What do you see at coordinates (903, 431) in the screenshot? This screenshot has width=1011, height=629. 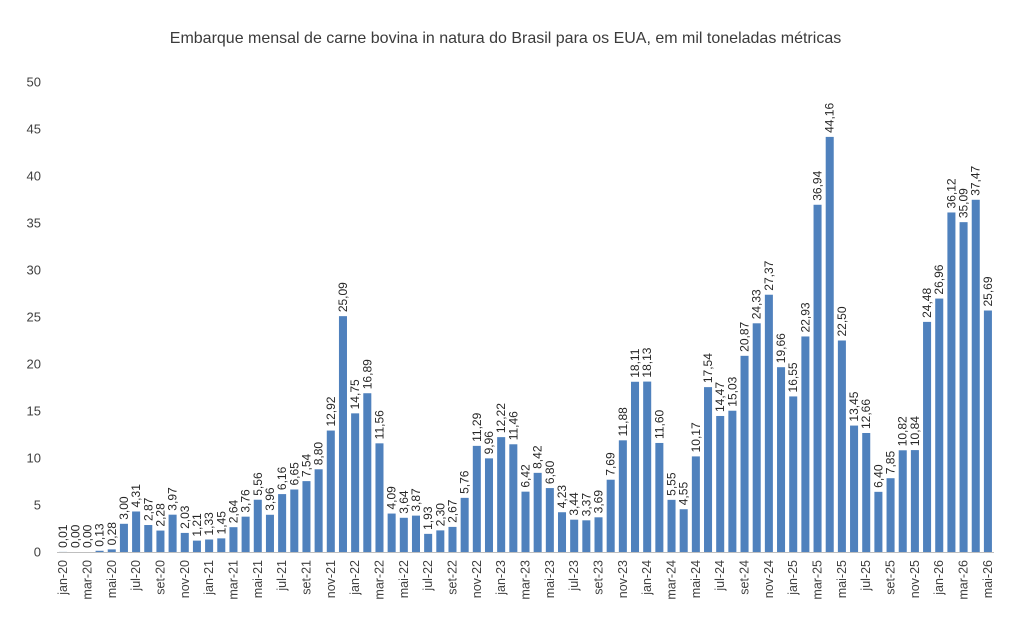 I see `data-label: 10,82` at bounding box center [903, 431].